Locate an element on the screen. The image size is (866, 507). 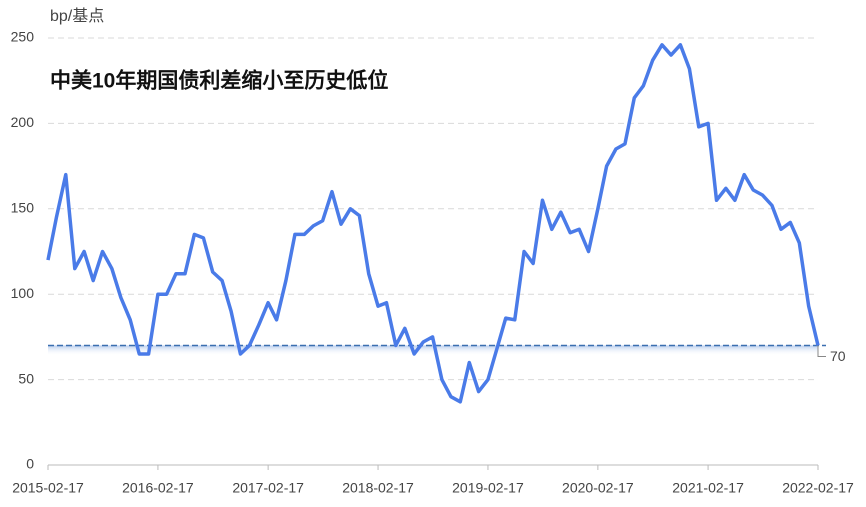
reference-glow is located at coordinates (433, 350).